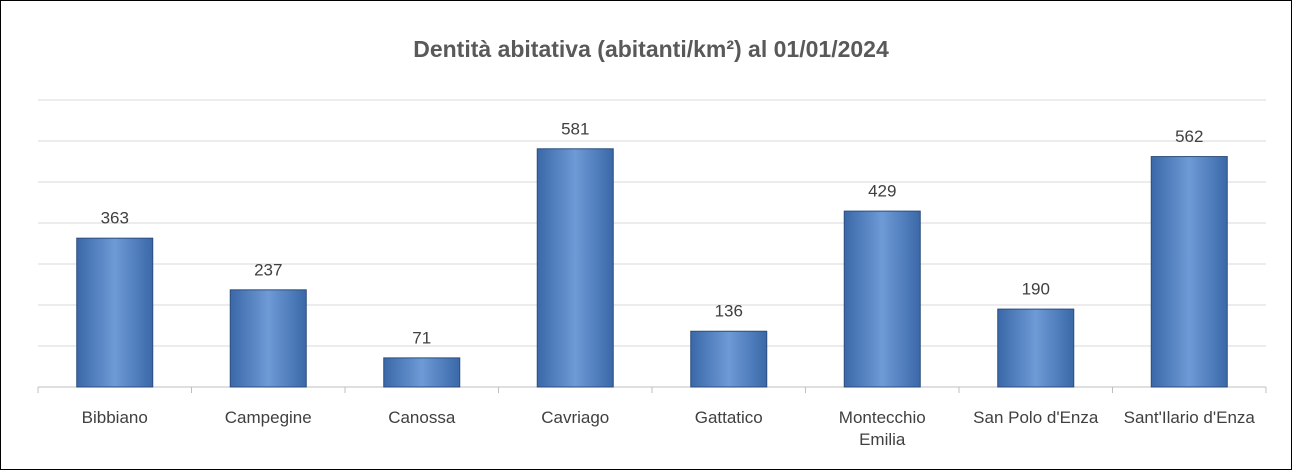 The height and width of the screenshot is (470, 1292). I want to click on x-tick-label: Gattatico, so click(728, 417).